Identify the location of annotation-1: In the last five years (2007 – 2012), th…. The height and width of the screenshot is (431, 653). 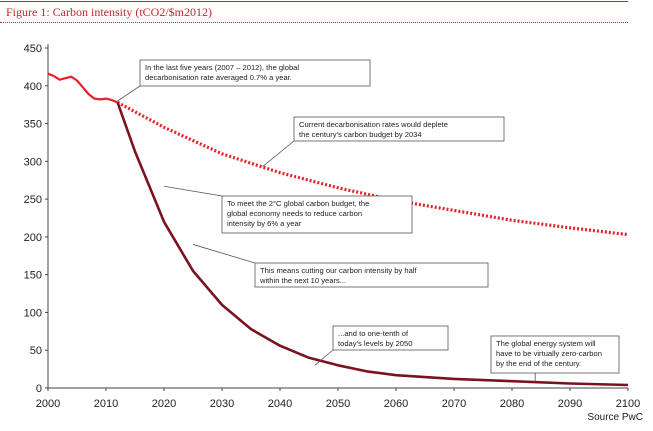
(244, 80).